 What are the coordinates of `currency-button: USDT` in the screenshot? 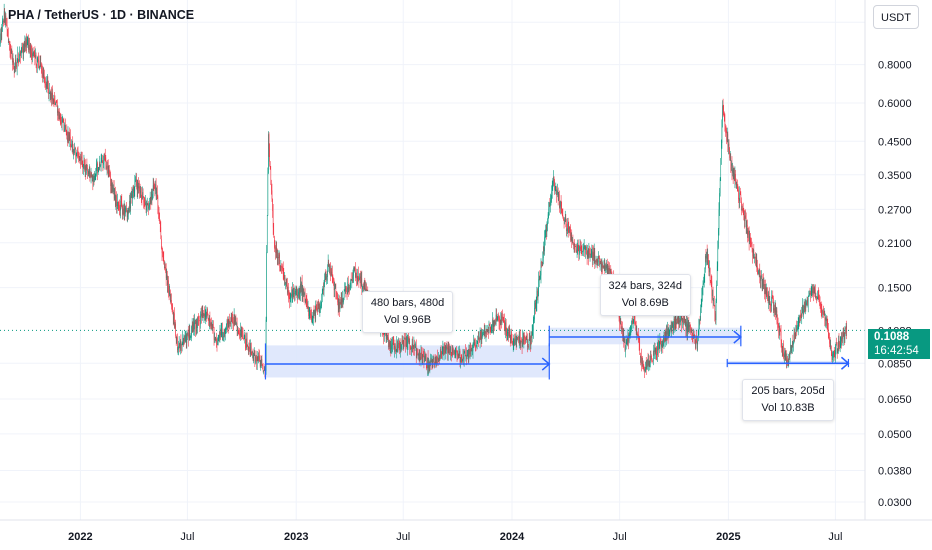 It's located at (896, 17).